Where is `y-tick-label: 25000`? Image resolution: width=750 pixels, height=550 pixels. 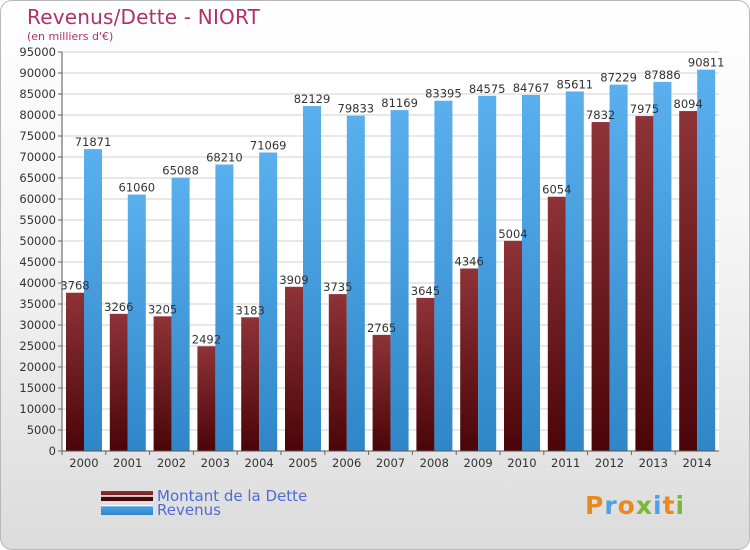
y-tick-label: 25000 is located at coordinates (37, 346).